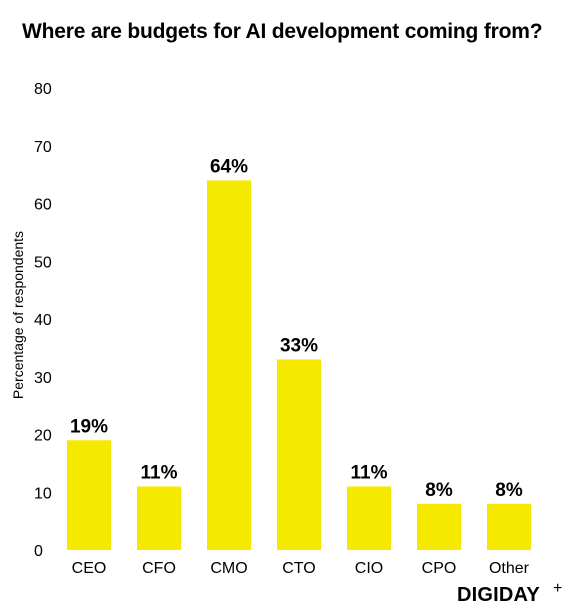 The height and width of the screenshot is (607, 571). Describe the element at coordinates (89, 426) in the screenshot. I see `data-label-ceo: 19%` at that location.